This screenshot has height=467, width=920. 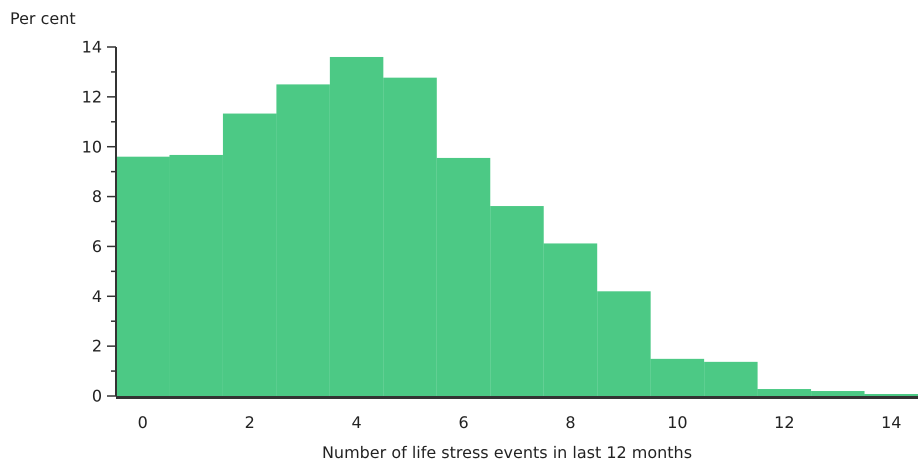 What do you see at coordinates (249, 422) in the screenshot?
I see `x-tick-label: 2` at bounding box center [249, 422].